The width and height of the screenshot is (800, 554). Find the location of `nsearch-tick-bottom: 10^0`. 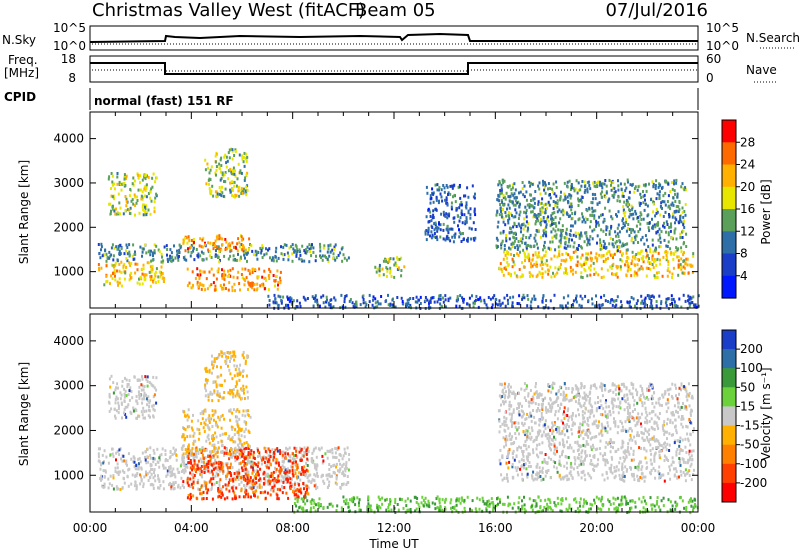

nsearch-tick-bottom: 10^0 is located at coordinates (722, 46).